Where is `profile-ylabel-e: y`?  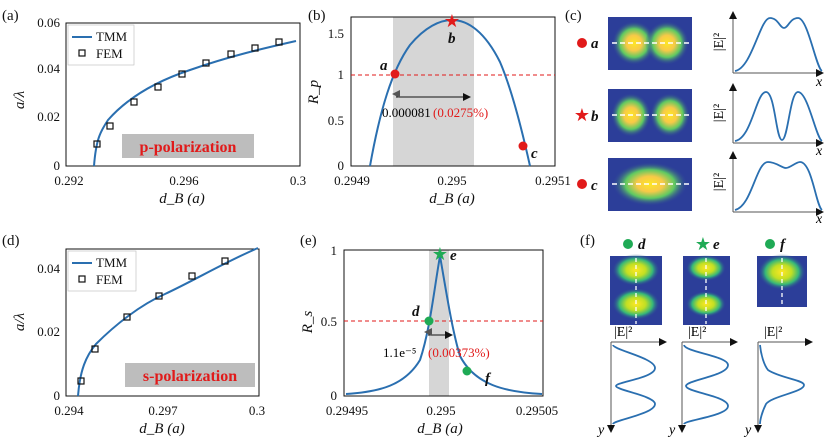 profile-ylabel-e: y is located at coordinates (671, 430).